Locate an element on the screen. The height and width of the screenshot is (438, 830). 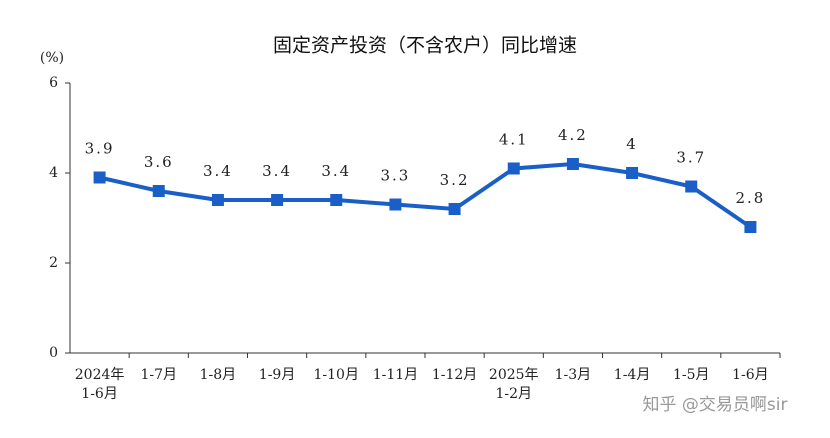
value-label: 2.8 is located at coordinates (750, 198).